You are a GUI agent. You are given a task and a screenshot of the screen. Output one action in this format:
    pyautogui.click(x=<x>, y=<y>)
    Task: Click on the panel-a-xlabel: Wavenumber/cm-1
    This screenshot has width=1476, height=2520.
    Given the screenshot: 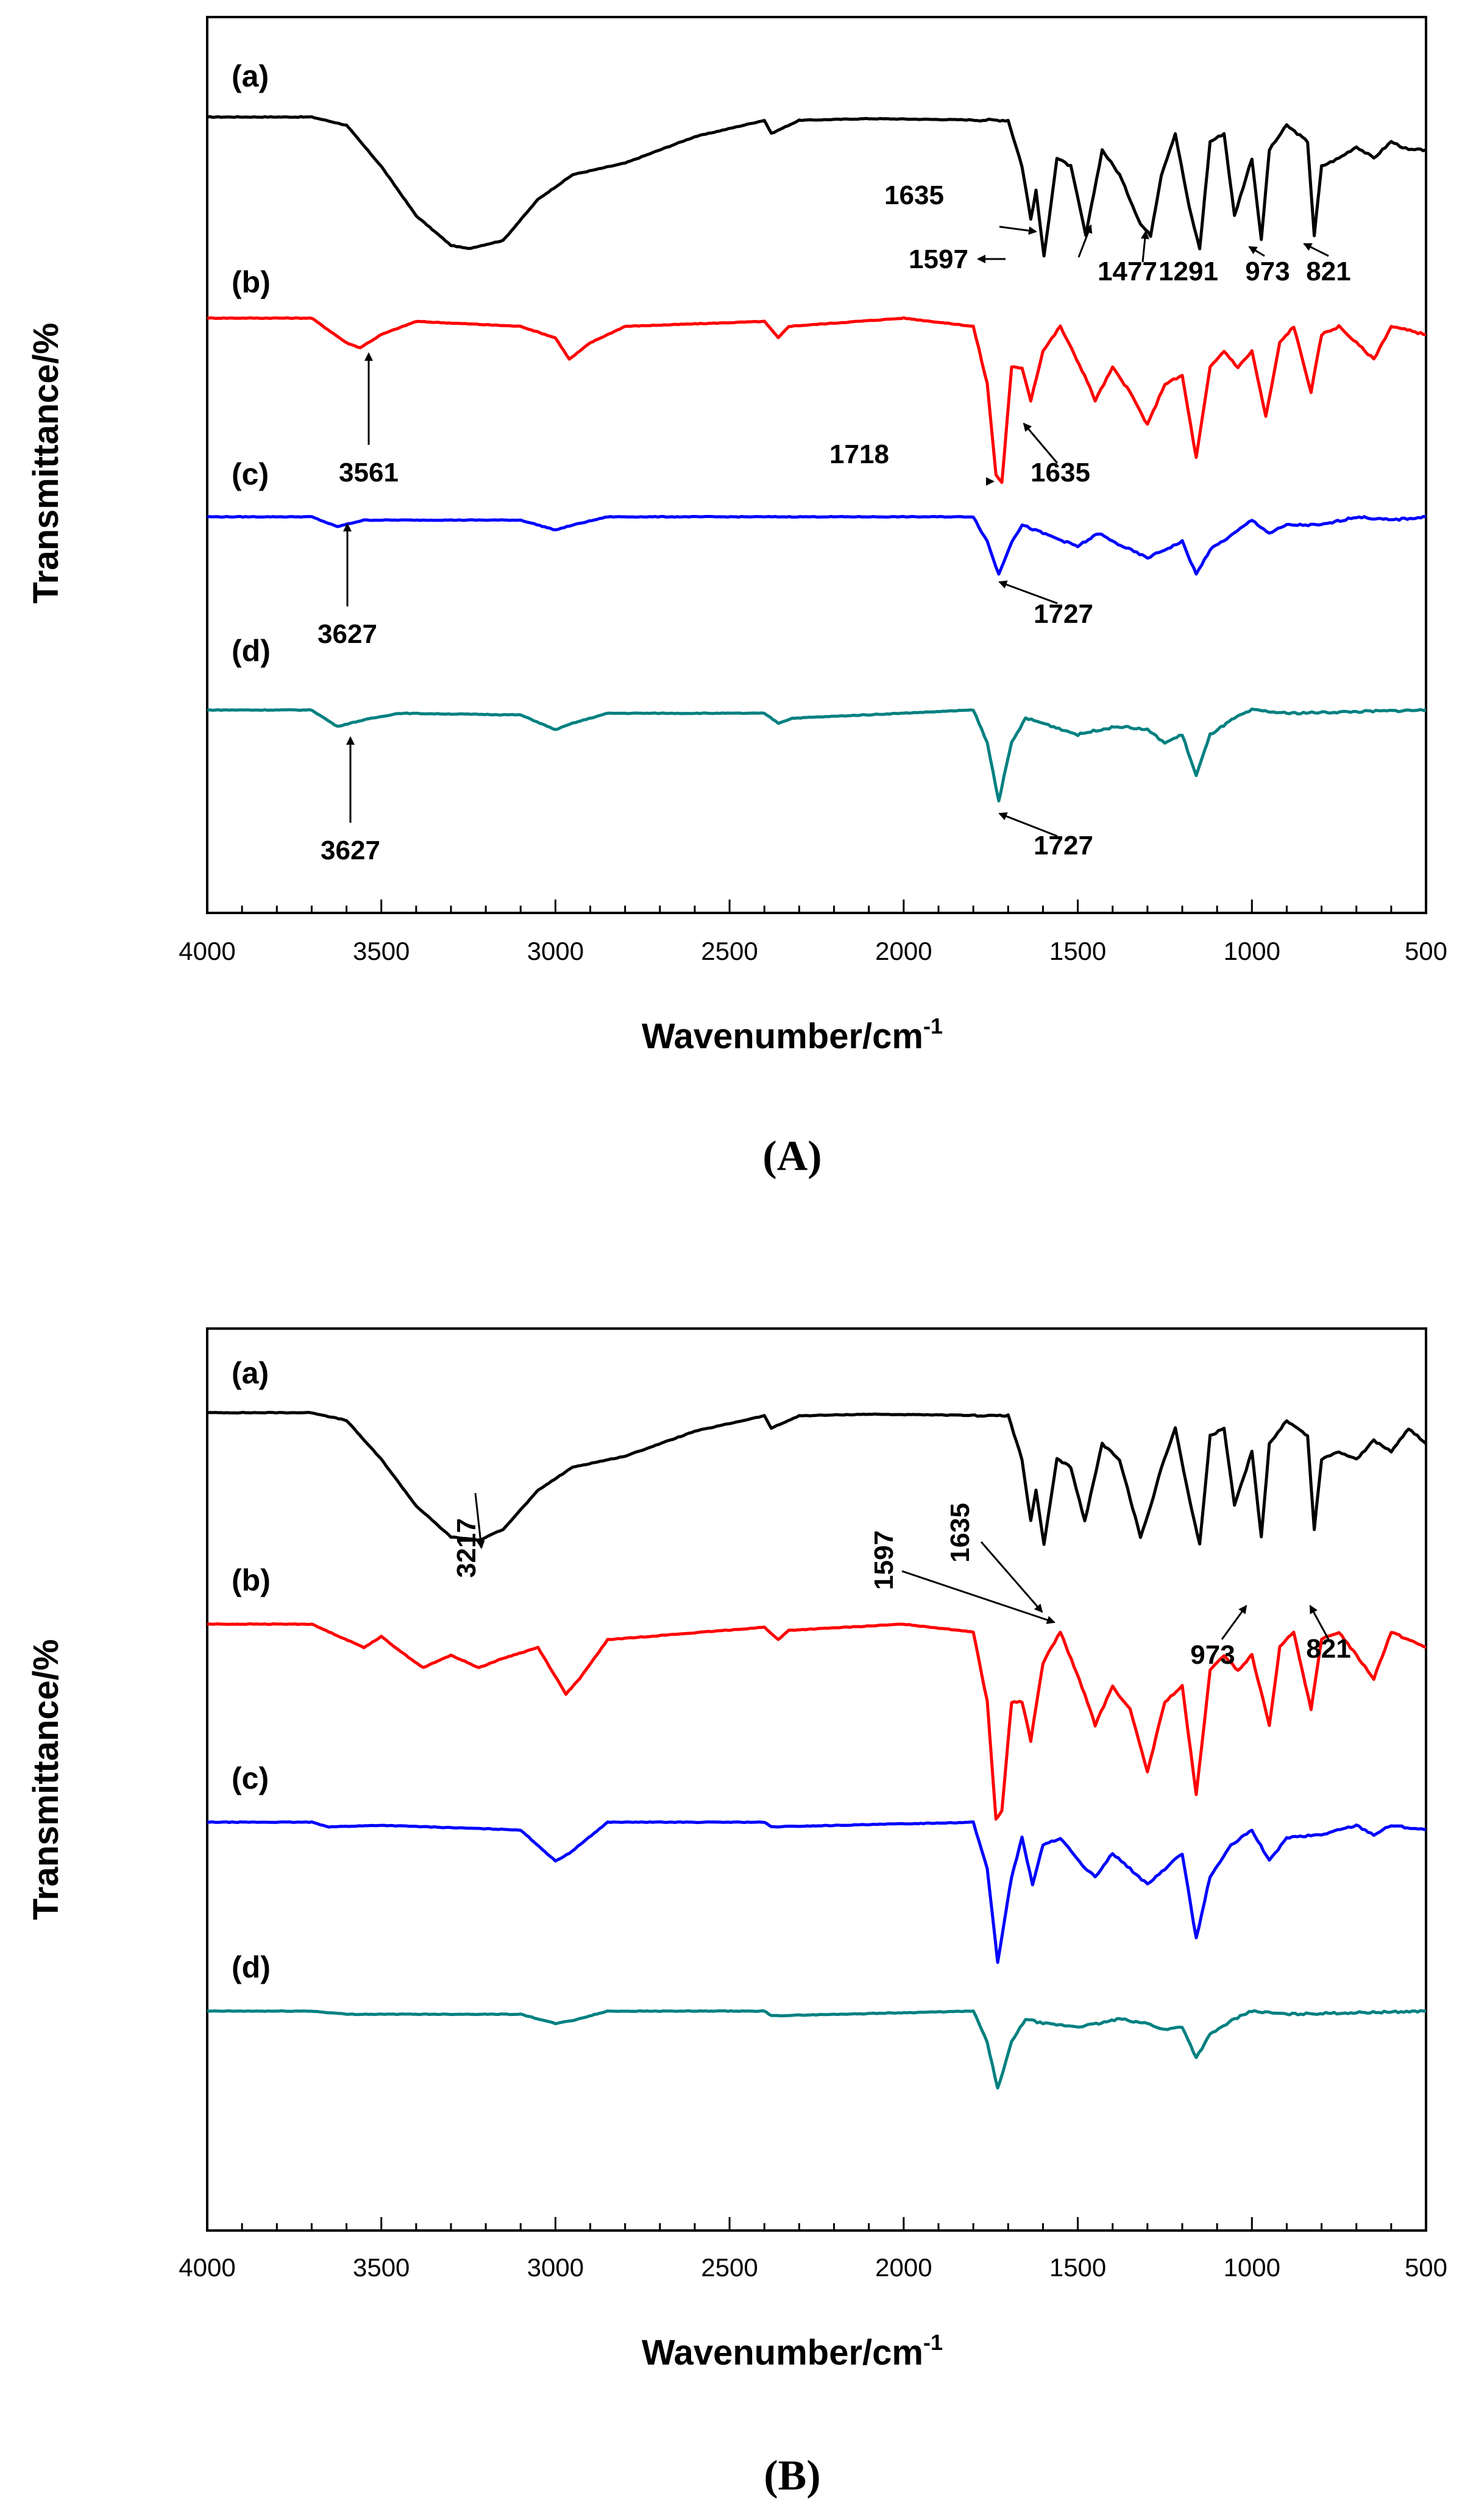 What is the action you would take?
    pyautogui.click(x=793, y=1034)
    